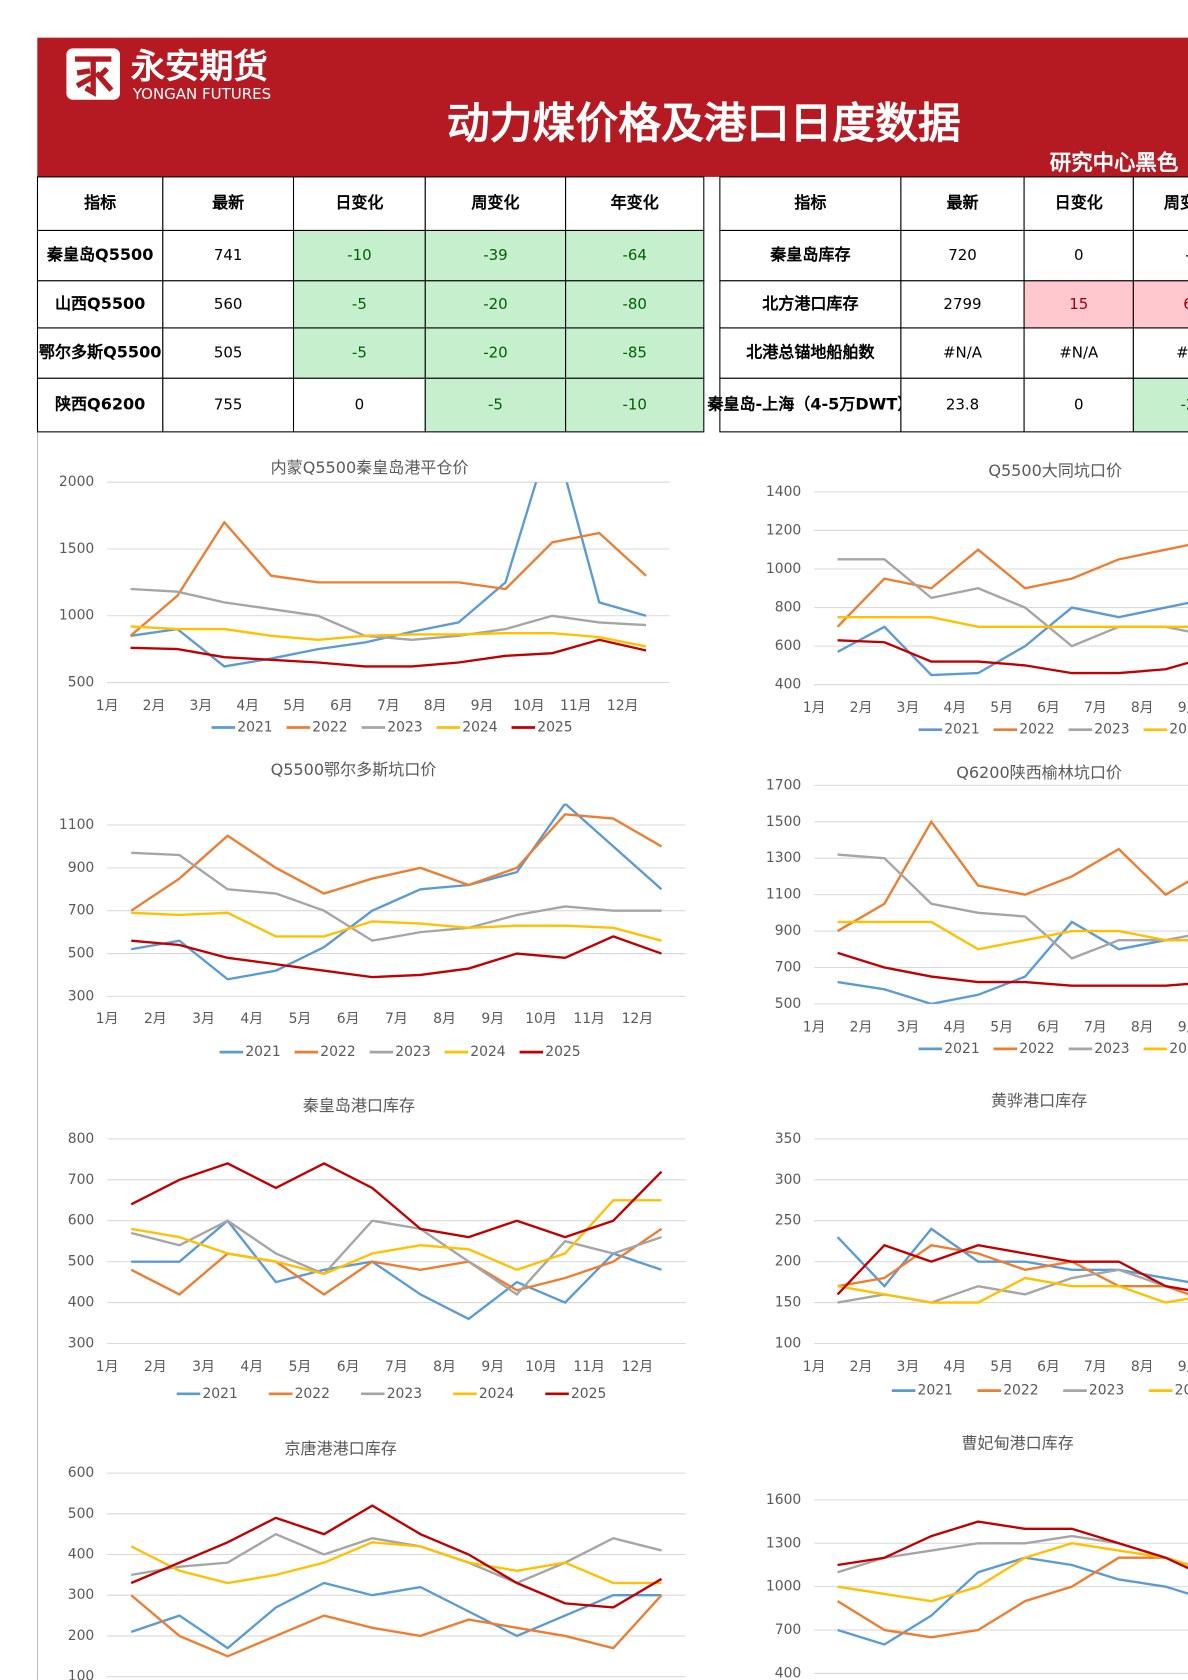  Describe the element at coordinates (962, 304) in the screenshot. I see `table-value: 2799` at that location.